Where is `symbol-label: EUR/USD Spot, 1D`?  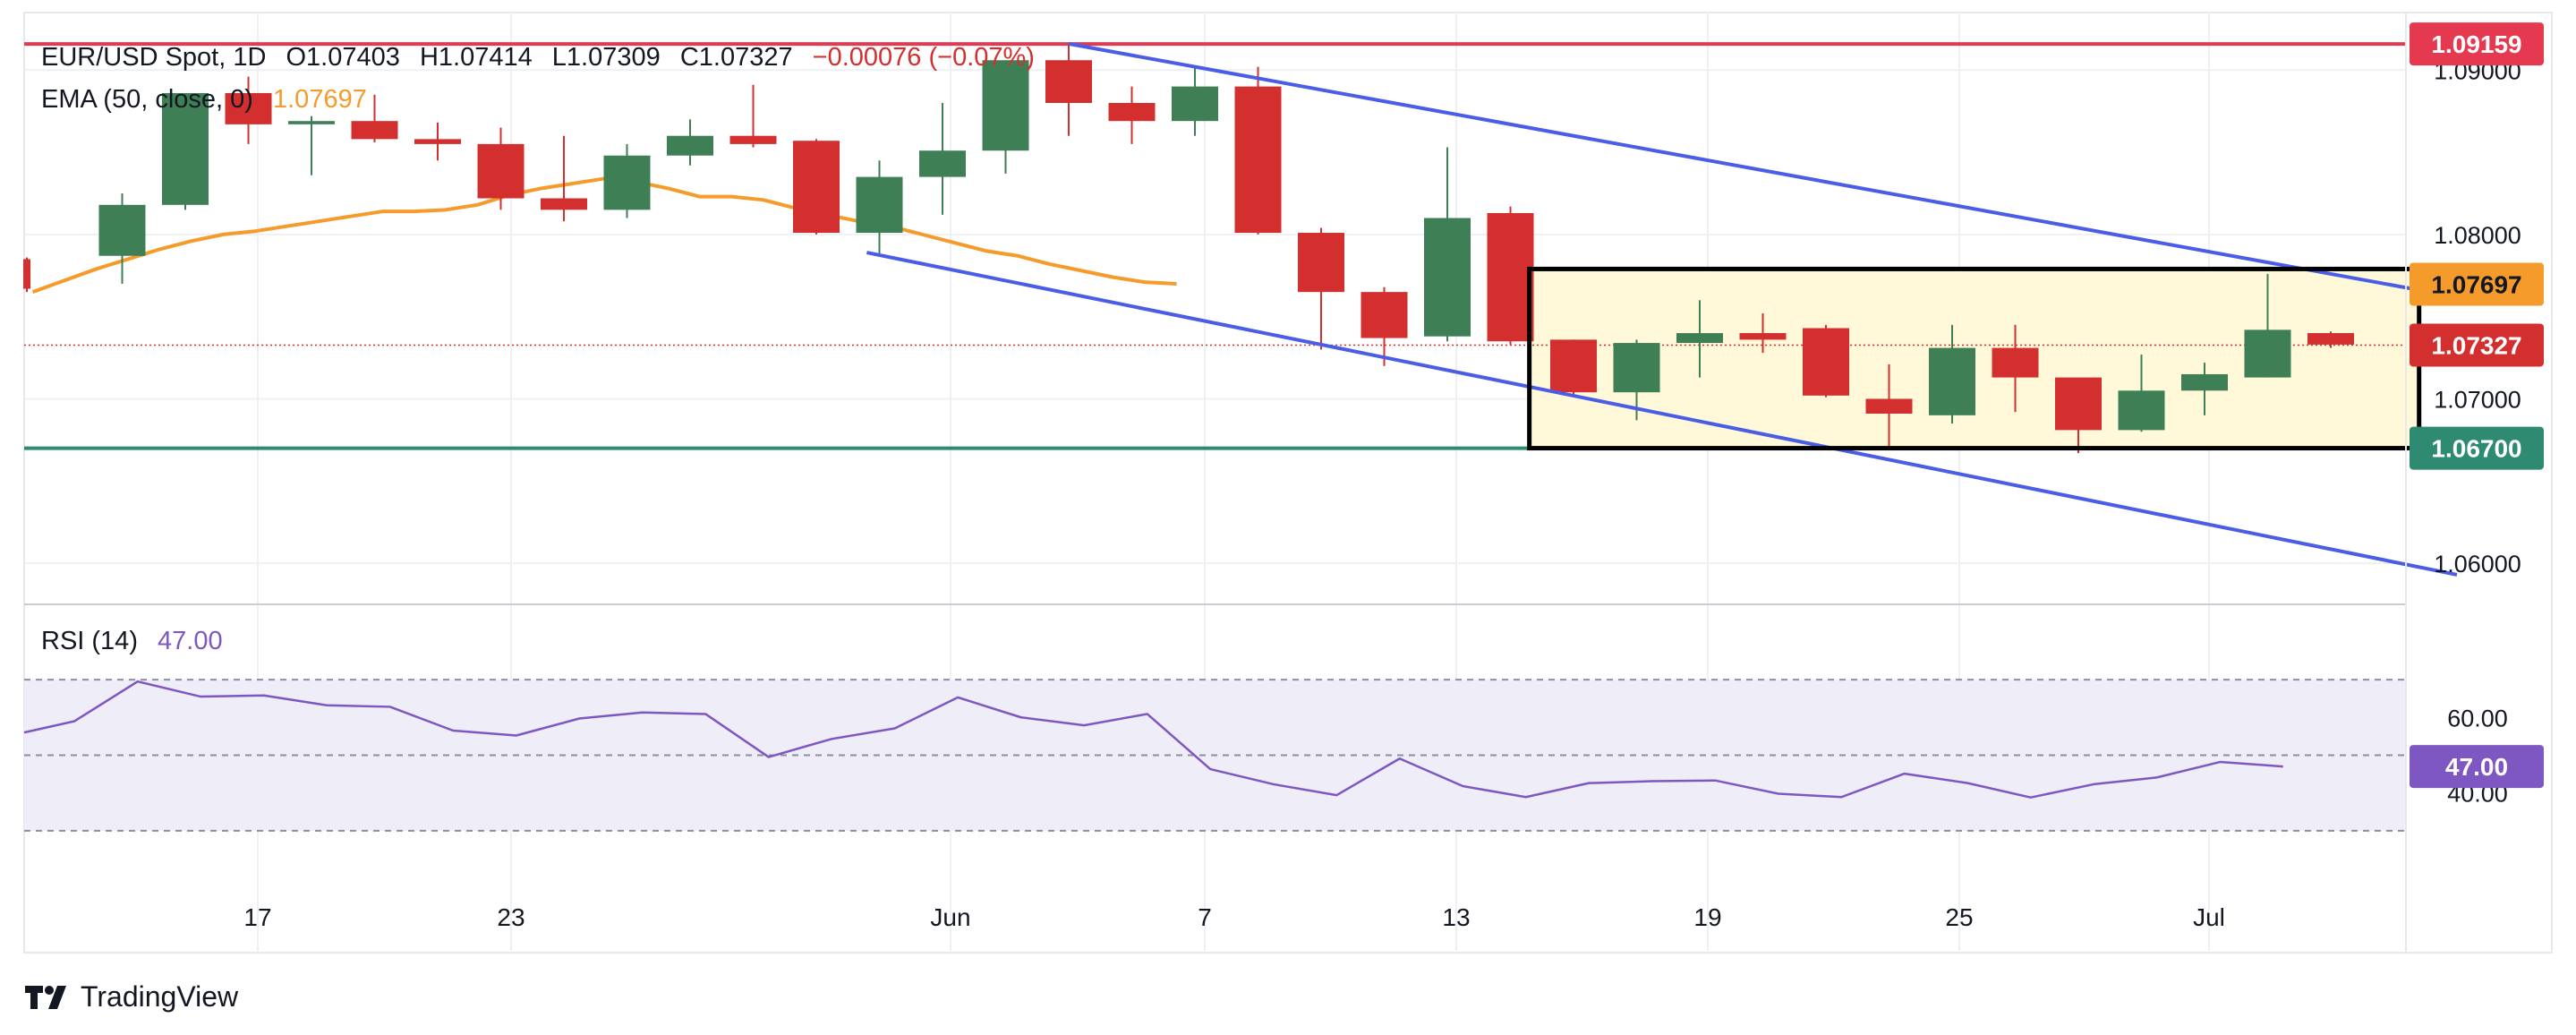
symbol-label: EUR/USD Spot, 1D is located at coordinates (154, 57).